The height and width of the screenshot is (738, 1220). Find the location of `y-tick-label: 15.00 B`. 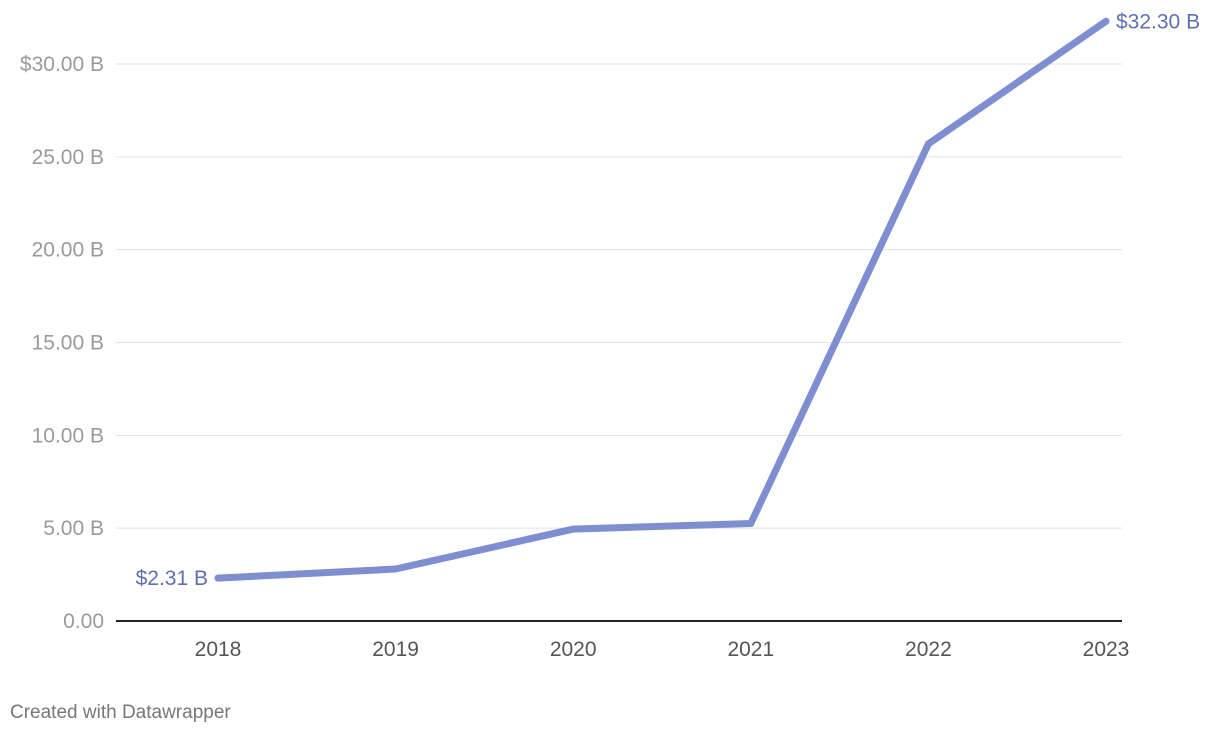

y-tick-label: 15.00 B is located at coordinates (68, 343).